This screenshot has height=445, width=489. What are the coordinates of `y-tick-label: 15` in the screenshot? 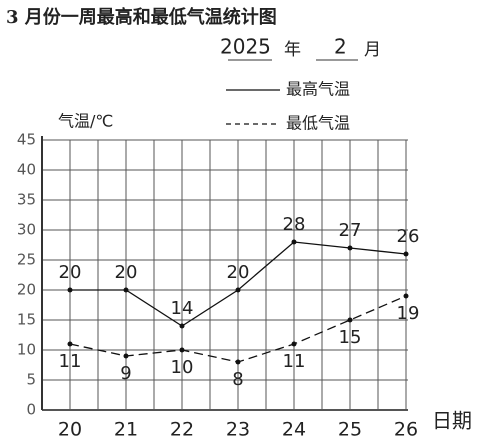 It's located at (26, 320).